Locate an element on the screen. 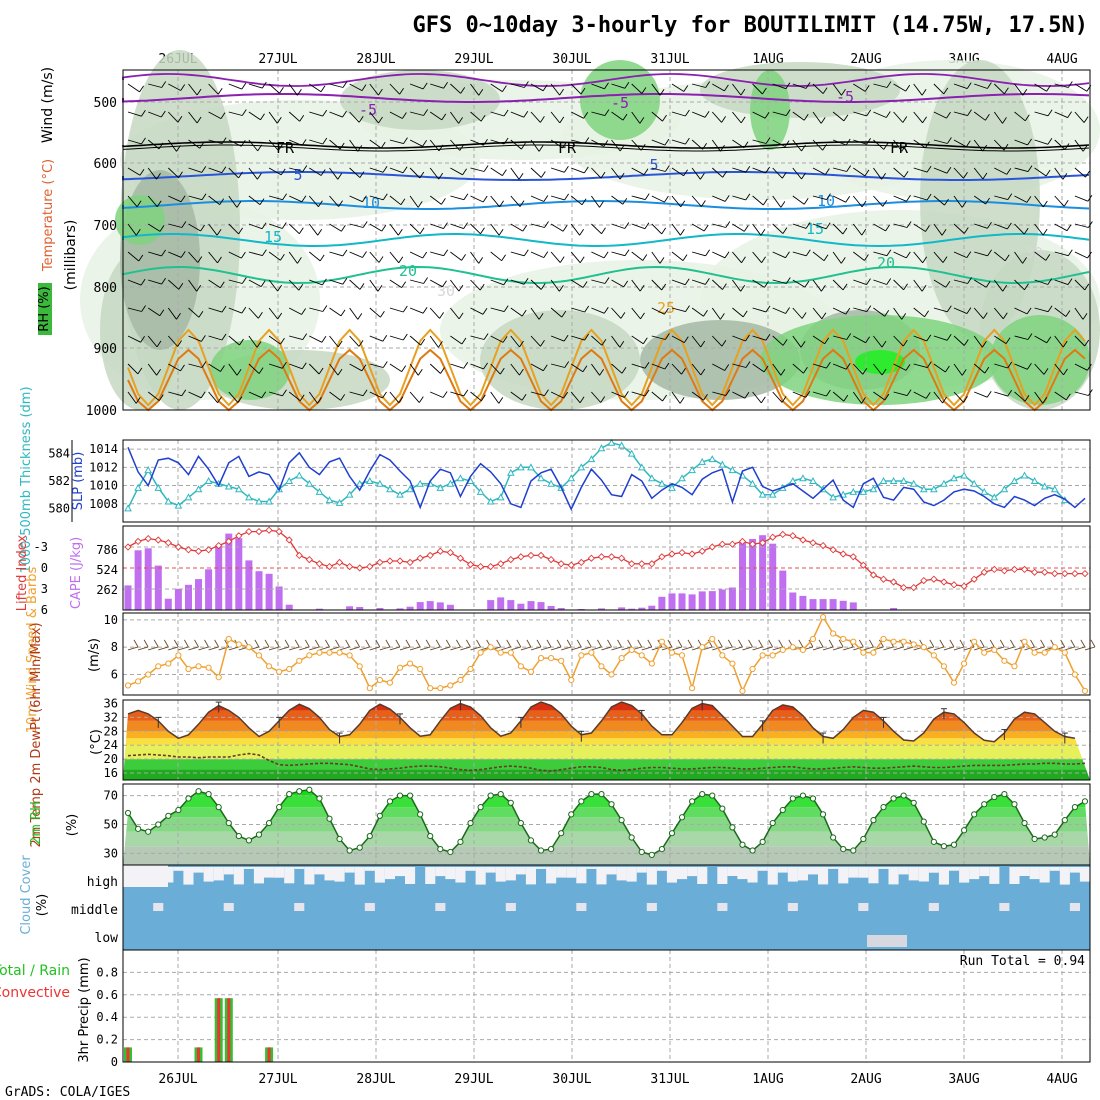 The height and width of the screenshot is (1100, 1100). wind-panel-frame is located at coordinates (606, 654).